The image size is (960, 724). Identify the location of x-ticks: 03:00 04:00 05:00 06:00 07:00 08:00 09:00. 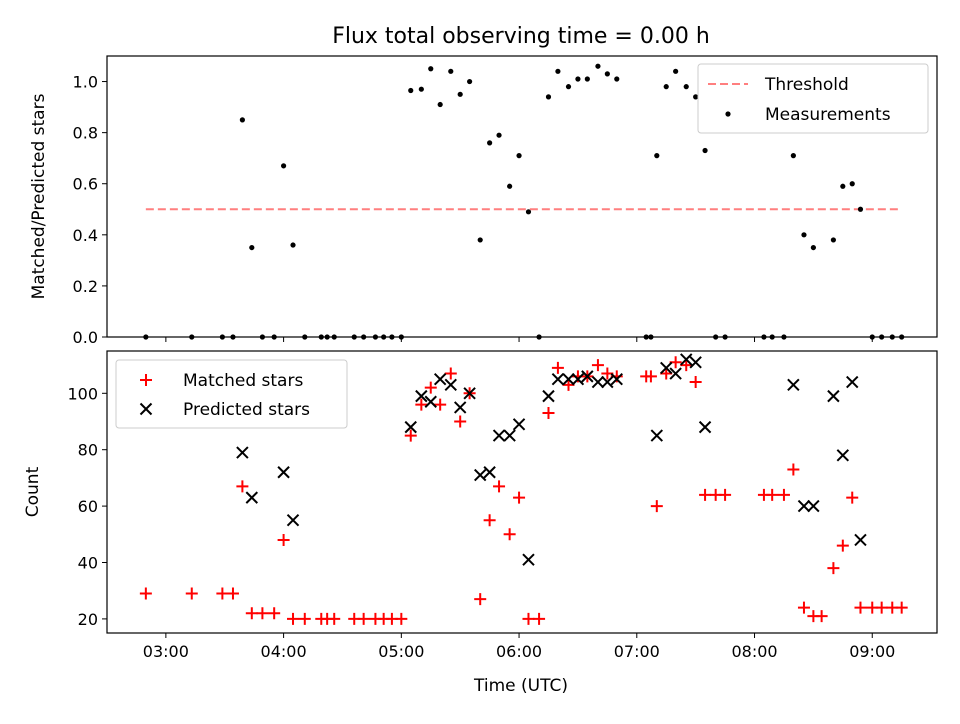
(519, 647).